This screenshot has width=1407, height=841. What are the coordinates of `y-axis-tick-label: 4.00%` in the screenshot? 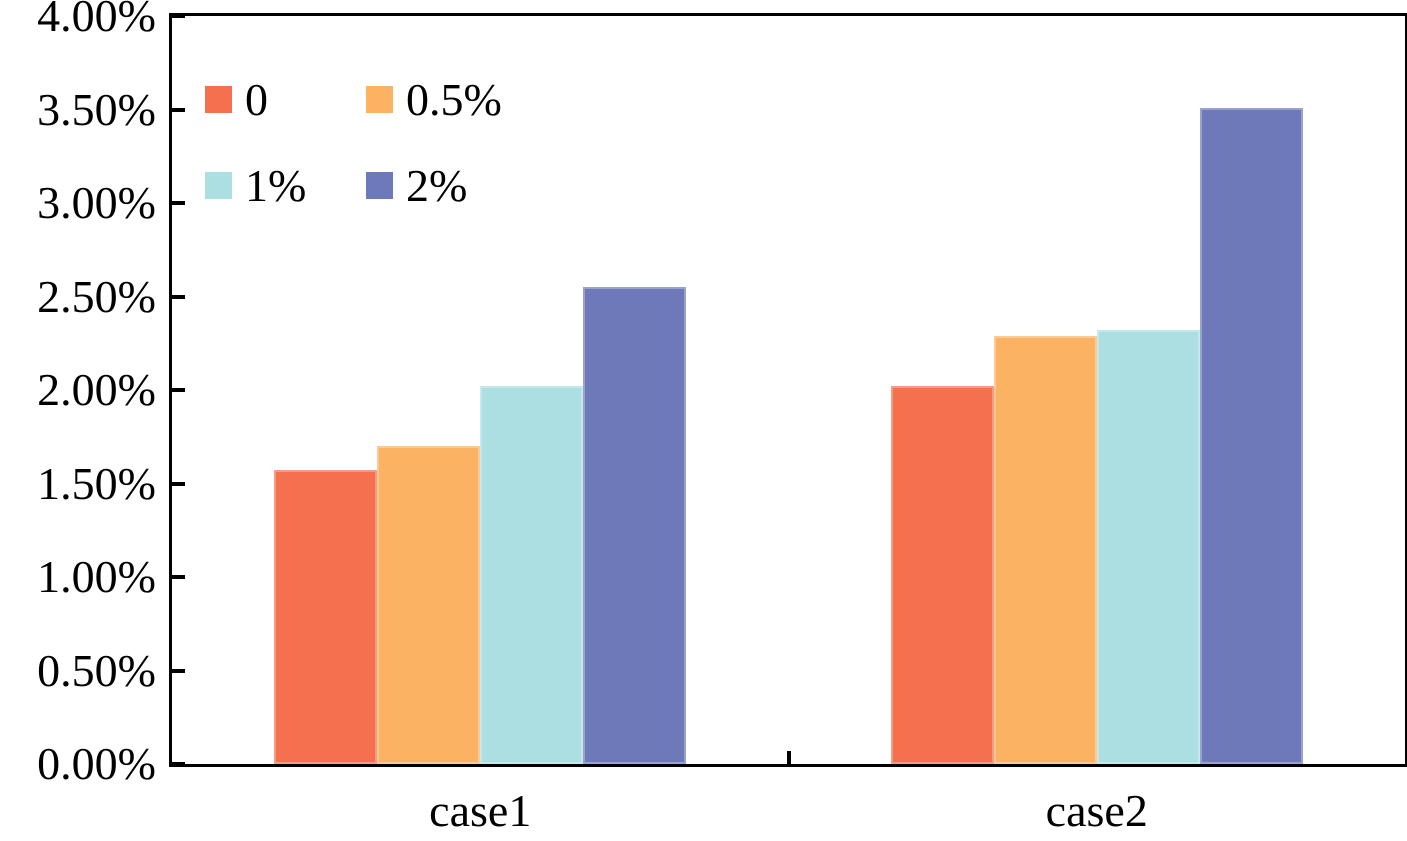 It's located at (96, 20).